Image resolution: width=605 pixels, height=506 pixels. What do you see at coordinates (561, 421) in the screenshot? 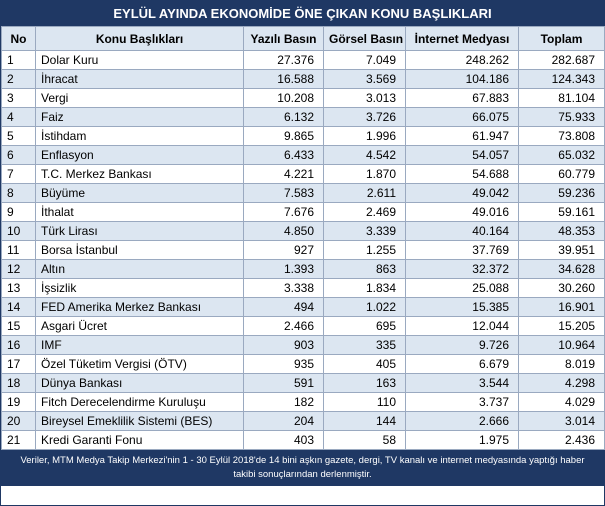
I see `count-cell: 3.014` at bounding box center [561, 421].